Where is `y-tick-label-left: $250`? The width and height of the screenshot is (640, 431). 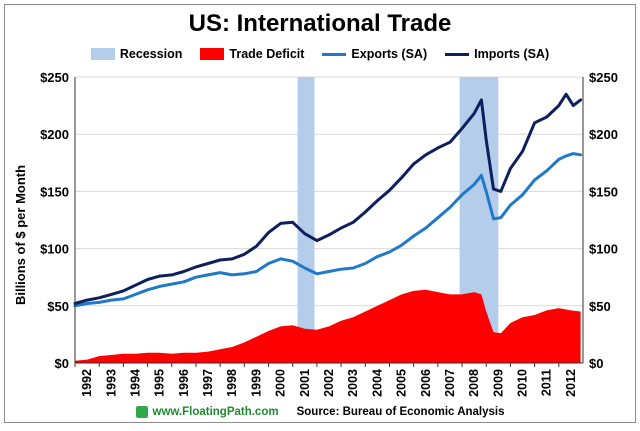 y-tick-label-left: $250 is located at coordinates (54, 77).